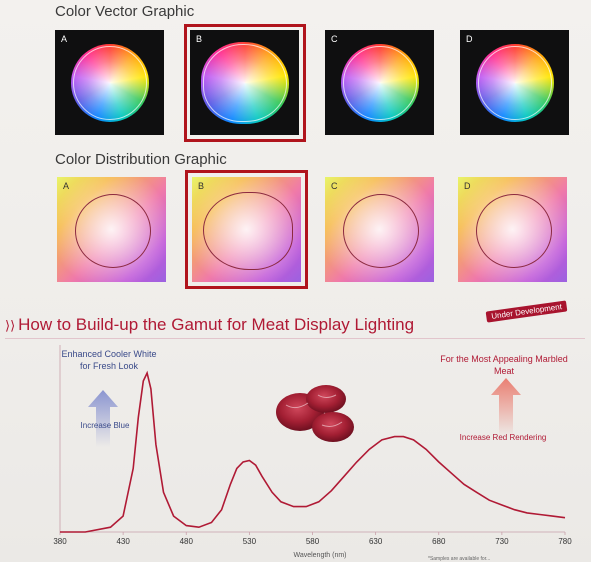 Image resolution: width=591 pixels, height=562 pixels. What do you see at coordinates (125, 11) in the screenshot?
I see `color-vector-title: Color Vector Graphic` at bounding box center [125, 11].